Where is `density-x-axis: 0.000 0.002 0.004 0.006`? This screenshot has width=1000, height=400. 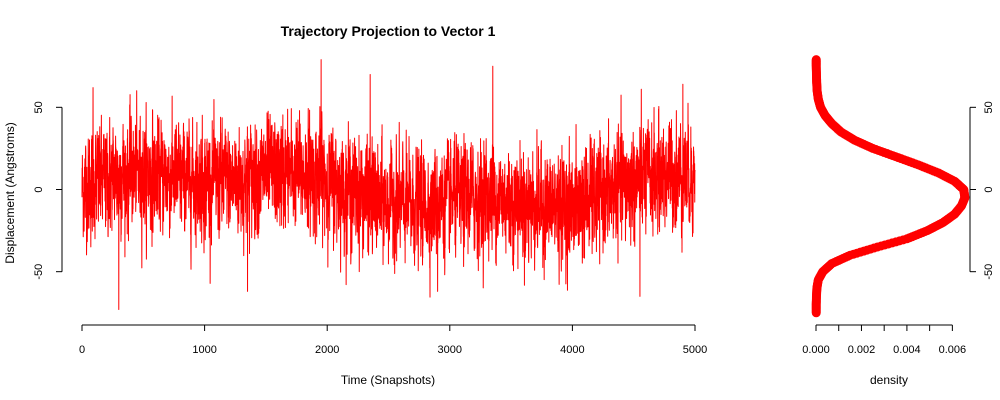
density-x-axis: 0.000 0.002 0.004 0.006 is located at coordinates (884, 340).